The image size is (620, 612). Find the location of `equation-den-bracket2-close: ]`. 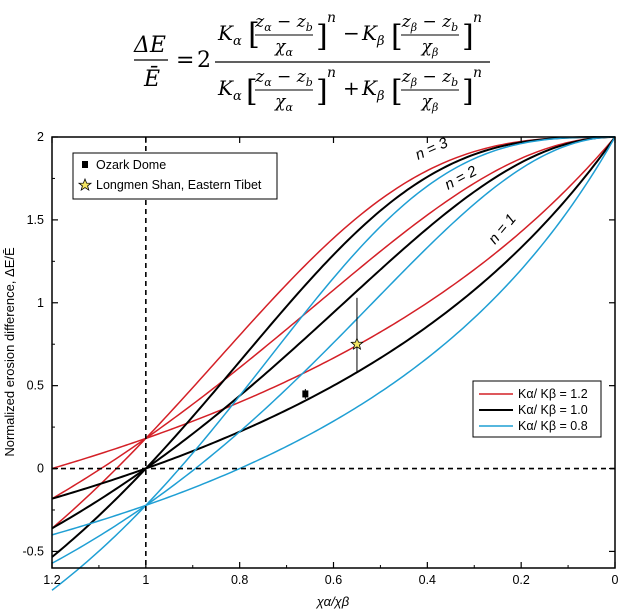

equation-den-bracket2-close: ] is located at coordinates (468, 91).